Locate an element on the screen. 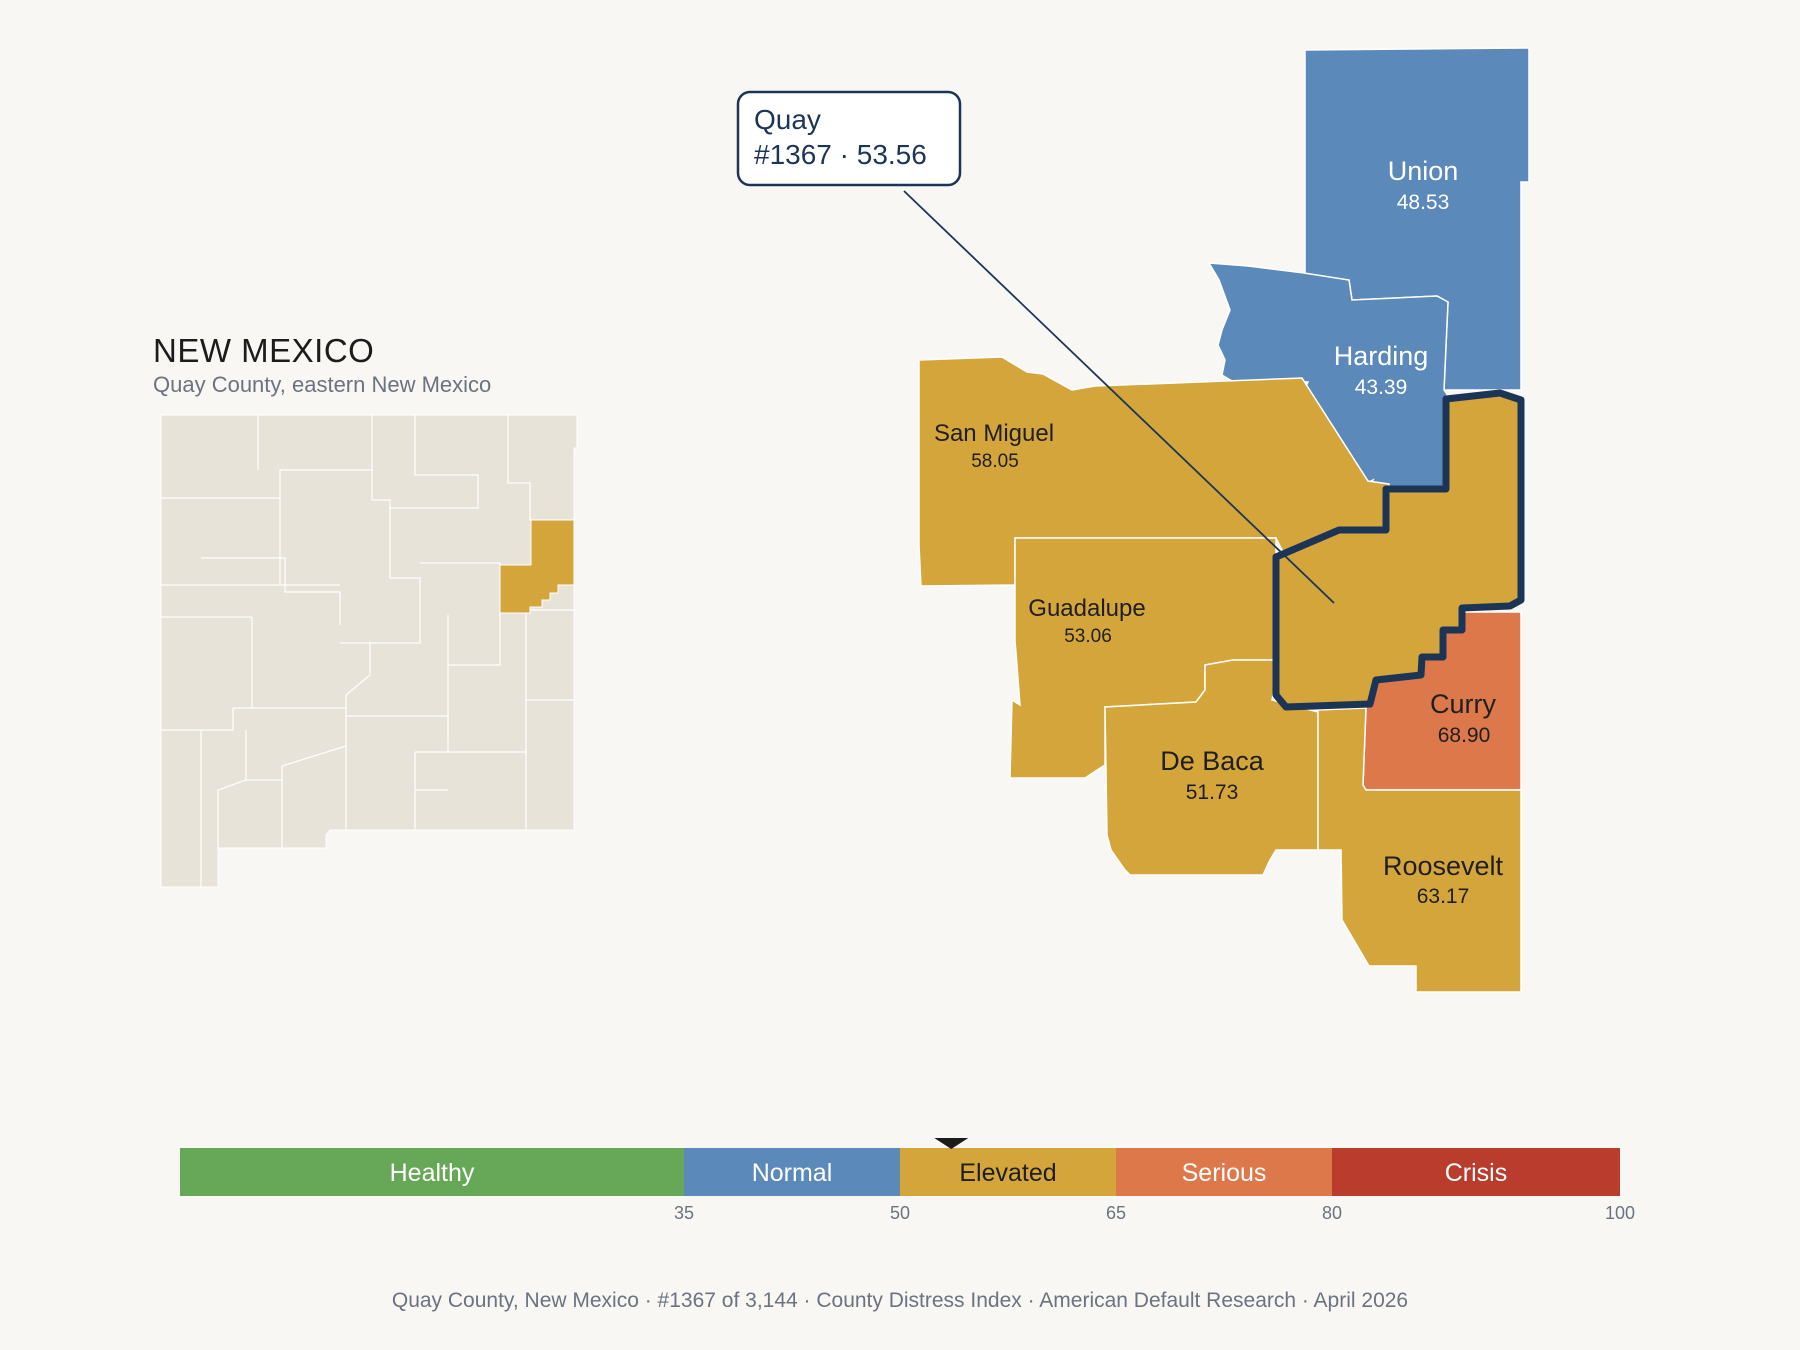 The width and height of the screenshot is (1800, 1350). county-quay is located at coordinates (1398, 550).